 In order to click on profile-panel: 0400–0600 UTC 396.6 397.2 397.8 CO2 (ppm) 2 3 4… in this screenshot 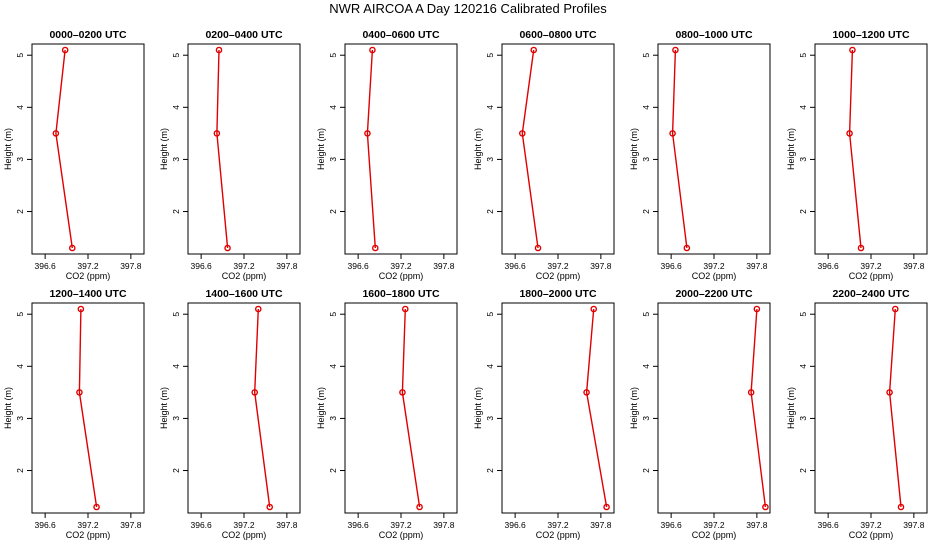, I will do `click(387, 155)`.